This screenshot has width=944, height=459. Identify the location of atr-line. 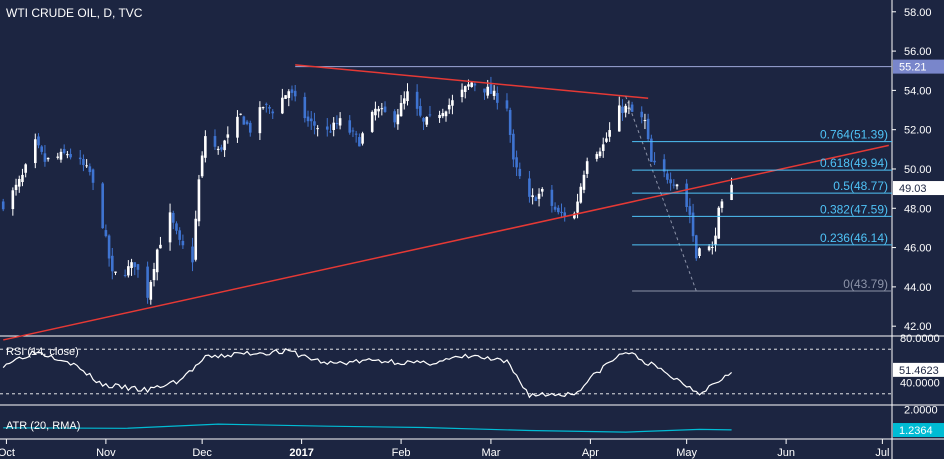
(367, 428).